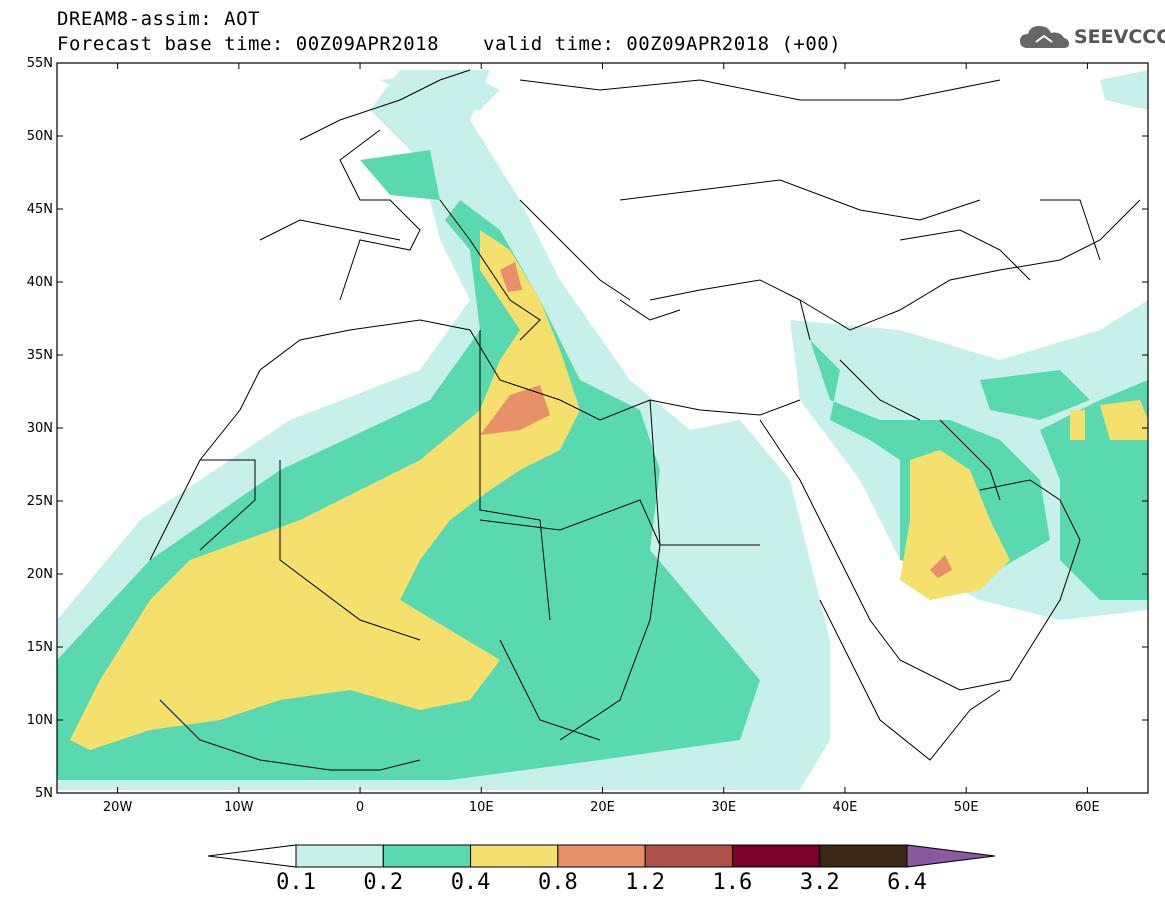 The width and height of the screenshot is (1165, 905). Describe the element at coordinates (252, 856) in the screenshot. I see `colorbar-min-arrow` at that location.